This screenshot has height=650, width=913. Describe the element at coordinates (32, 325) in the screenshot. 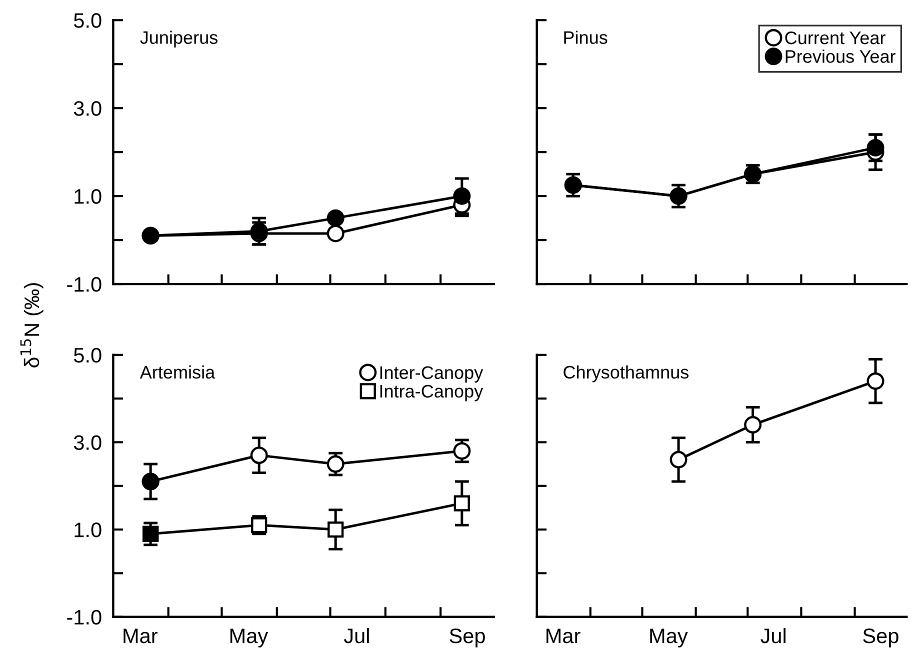

I see `y-axis-title: δ$^{15}$N (‰)` at that location.